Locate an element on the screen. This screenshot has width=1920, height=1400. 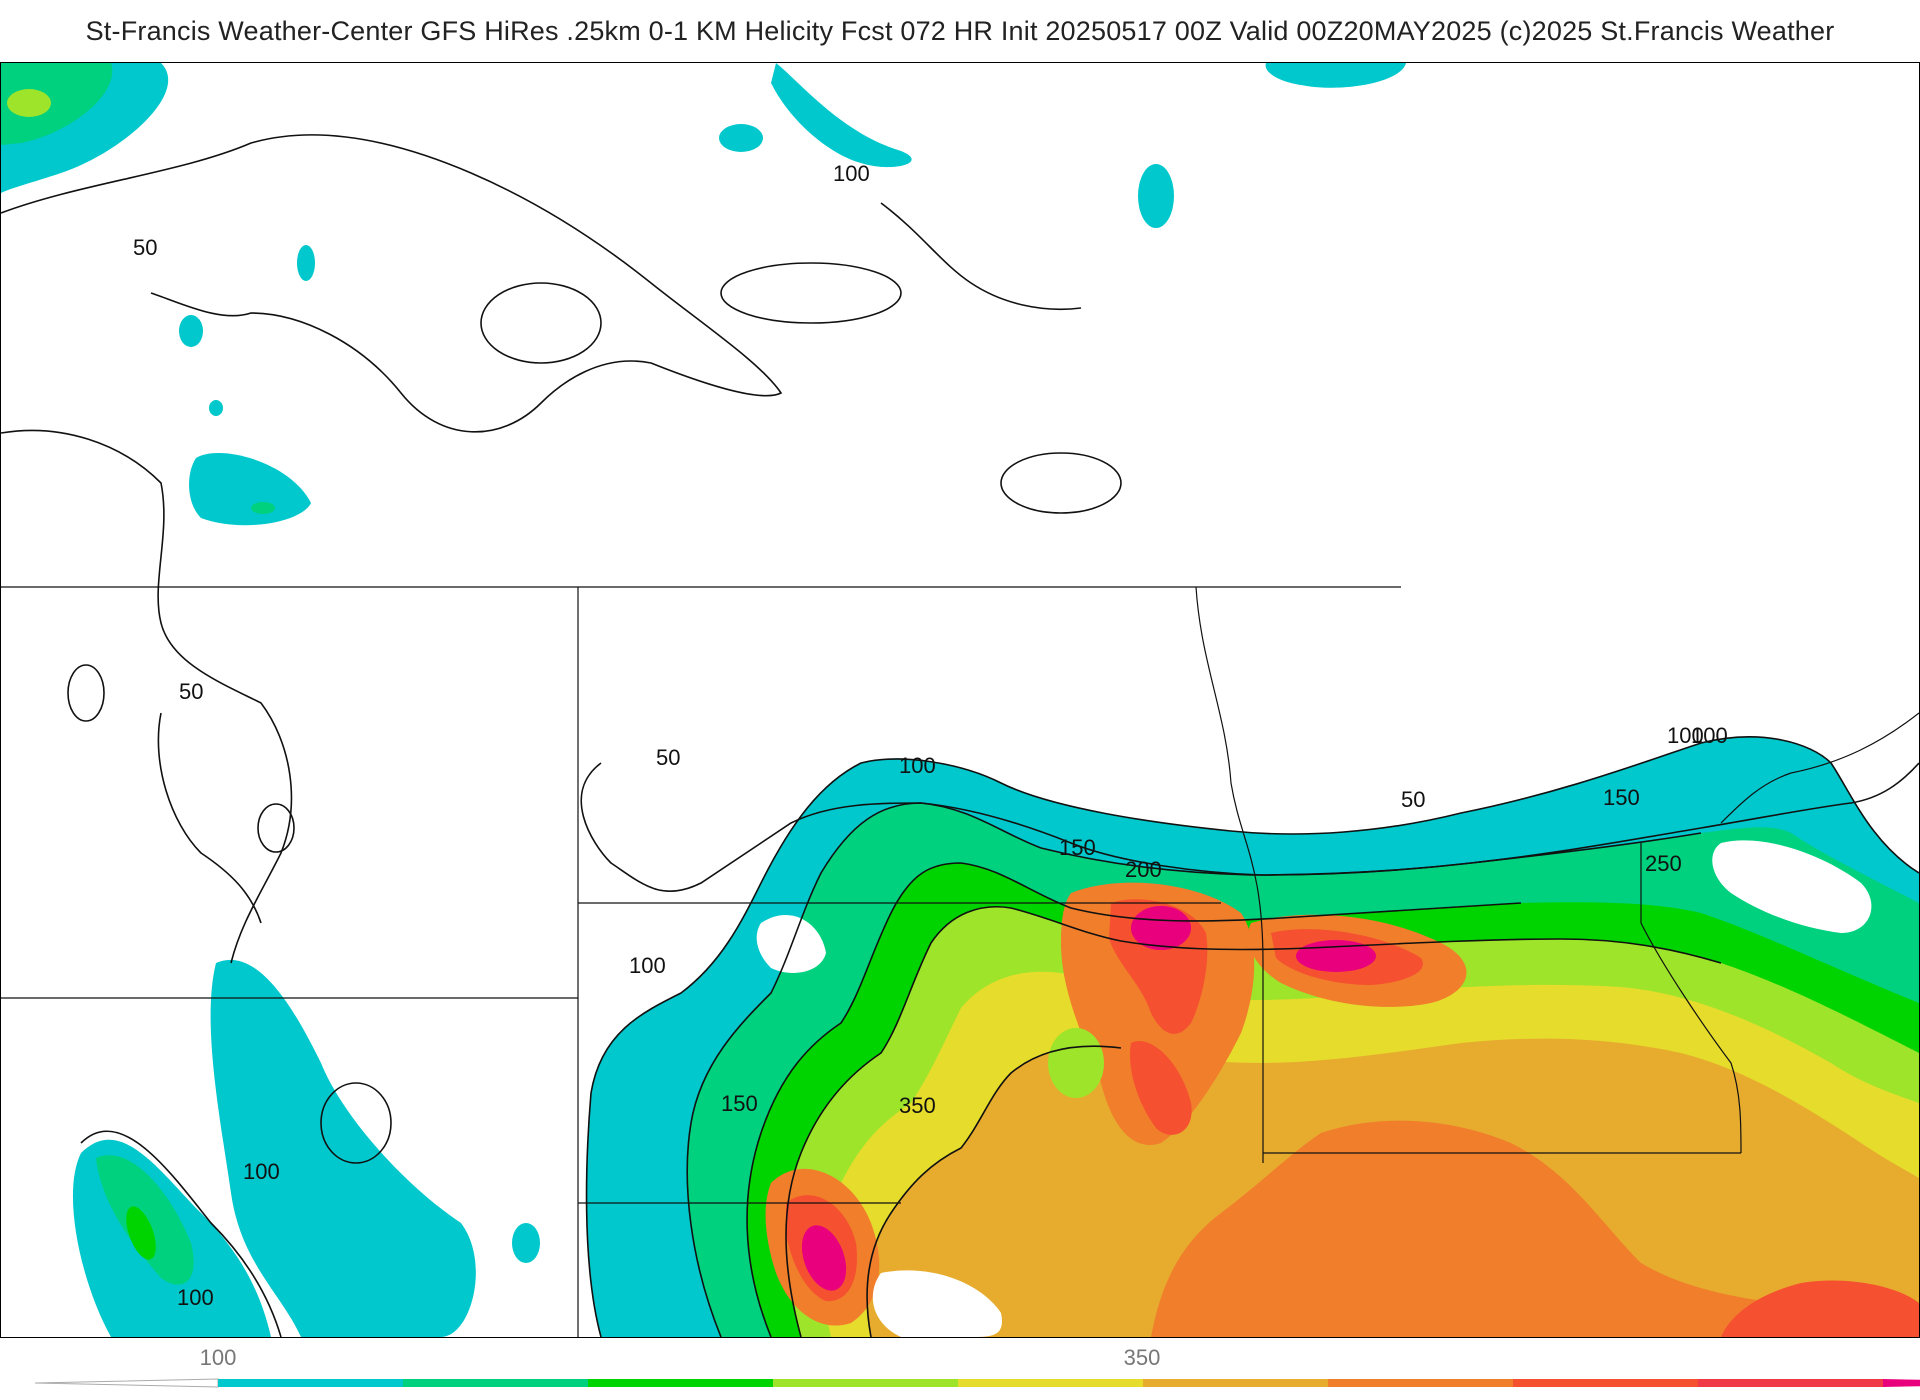
contour-ne-ring is located at coordinates (1061, 483).